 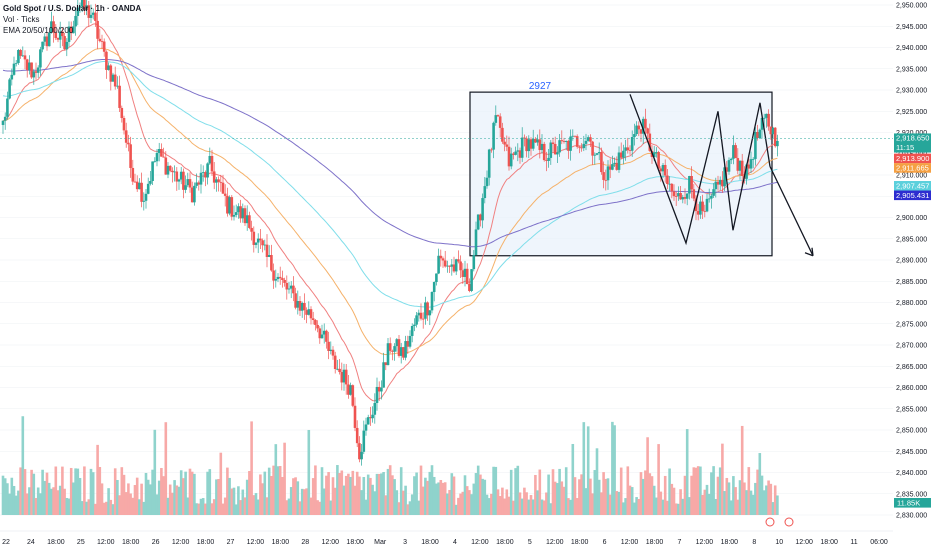 What do you see at coordinates (605, 542) in the screenshot?
I see `x-tick-label: 6` at bounding box center [605, 542].